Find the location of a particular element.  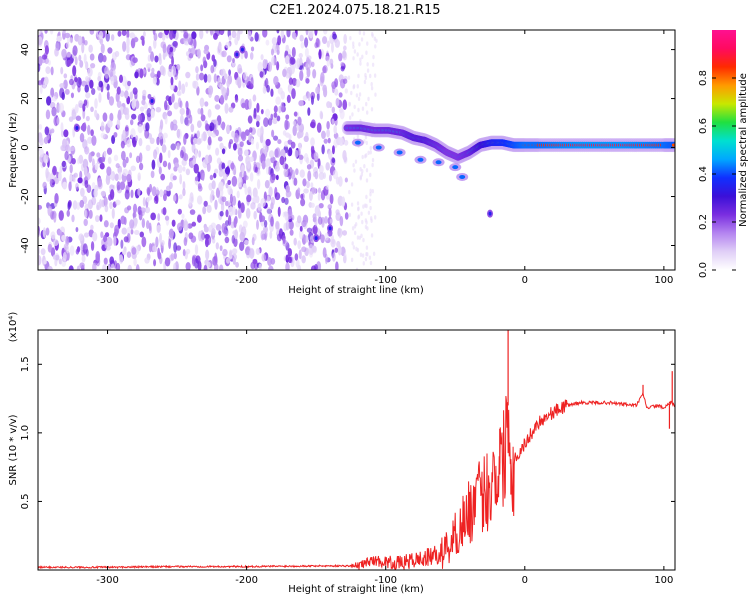

colorbar-ticks: 0.0 0.2 0.4 0.6 0.8 is located at coordinates (717, 174).